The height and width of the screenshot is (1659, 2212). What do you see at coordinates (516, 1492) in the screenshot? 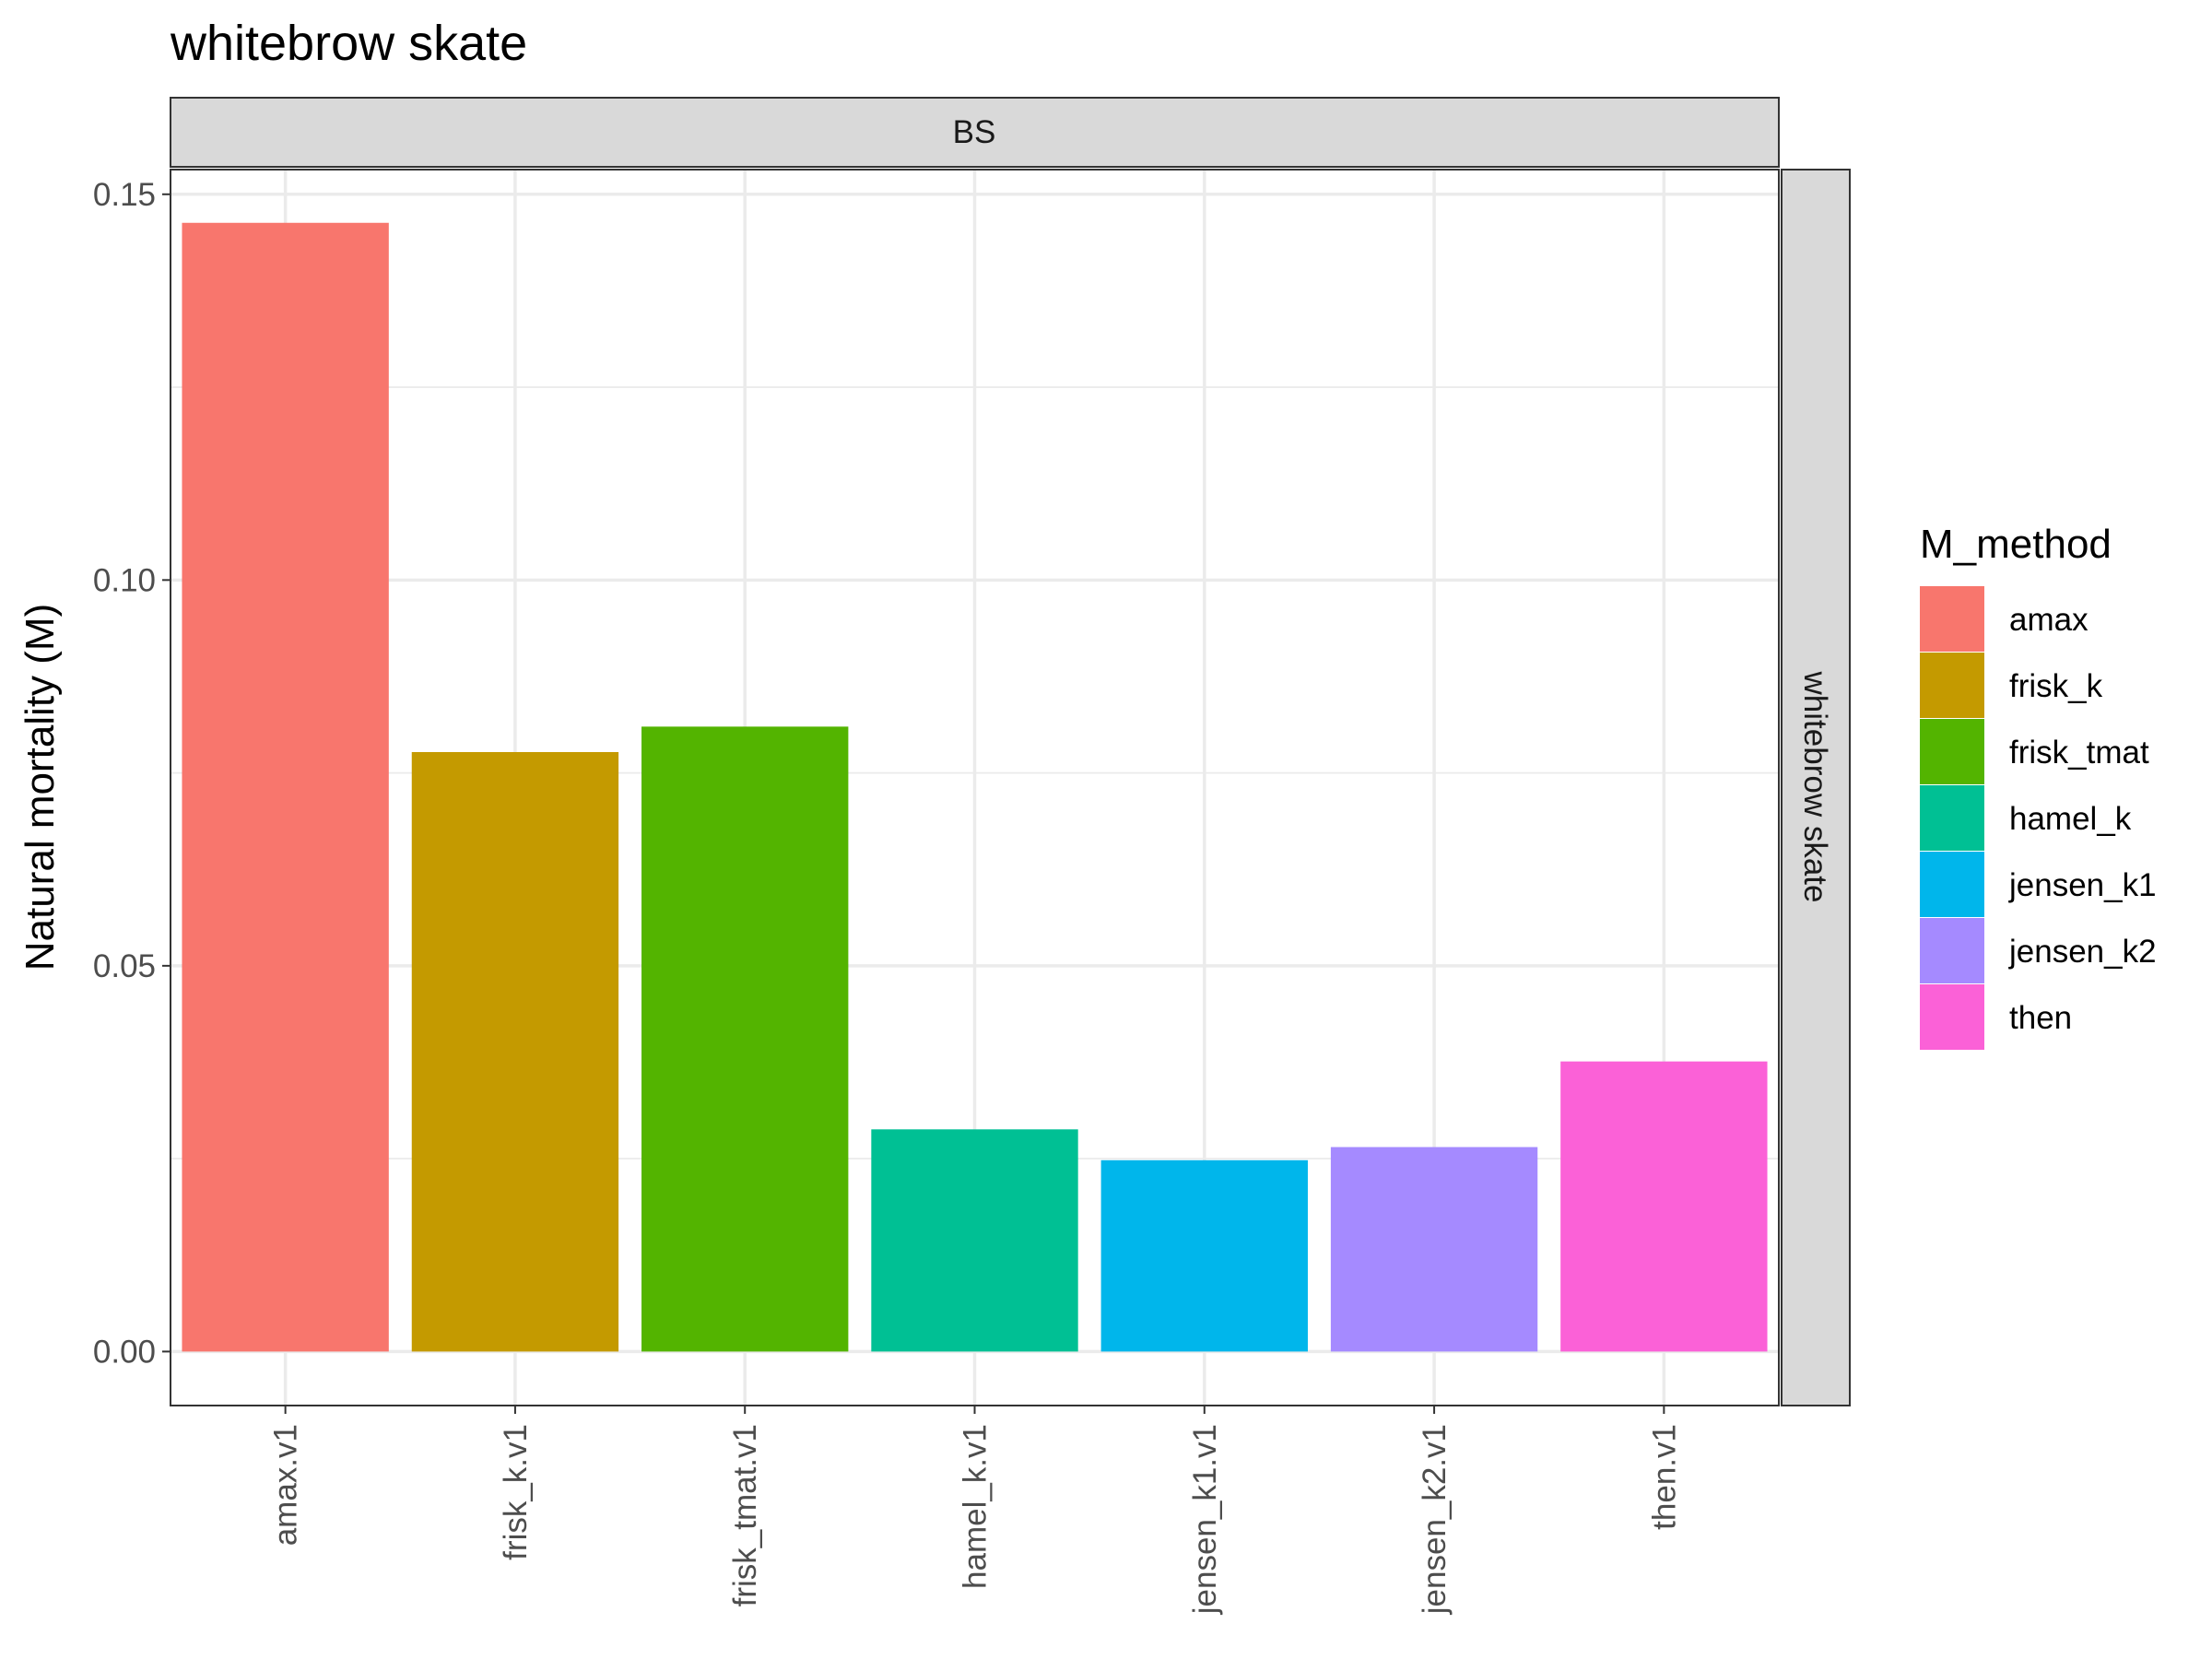
I see `x-tick-label: frisk_k.v1` at bounding box center [516, 1492].